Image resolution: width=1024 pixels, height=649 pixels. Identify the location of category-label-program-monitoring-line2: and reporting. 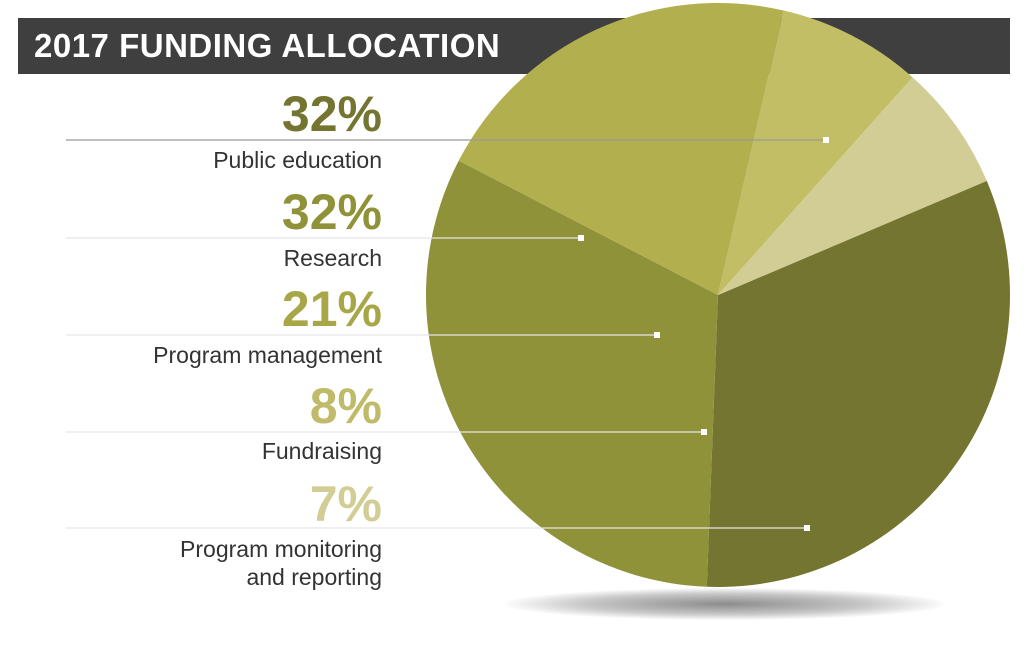
(314, 577).